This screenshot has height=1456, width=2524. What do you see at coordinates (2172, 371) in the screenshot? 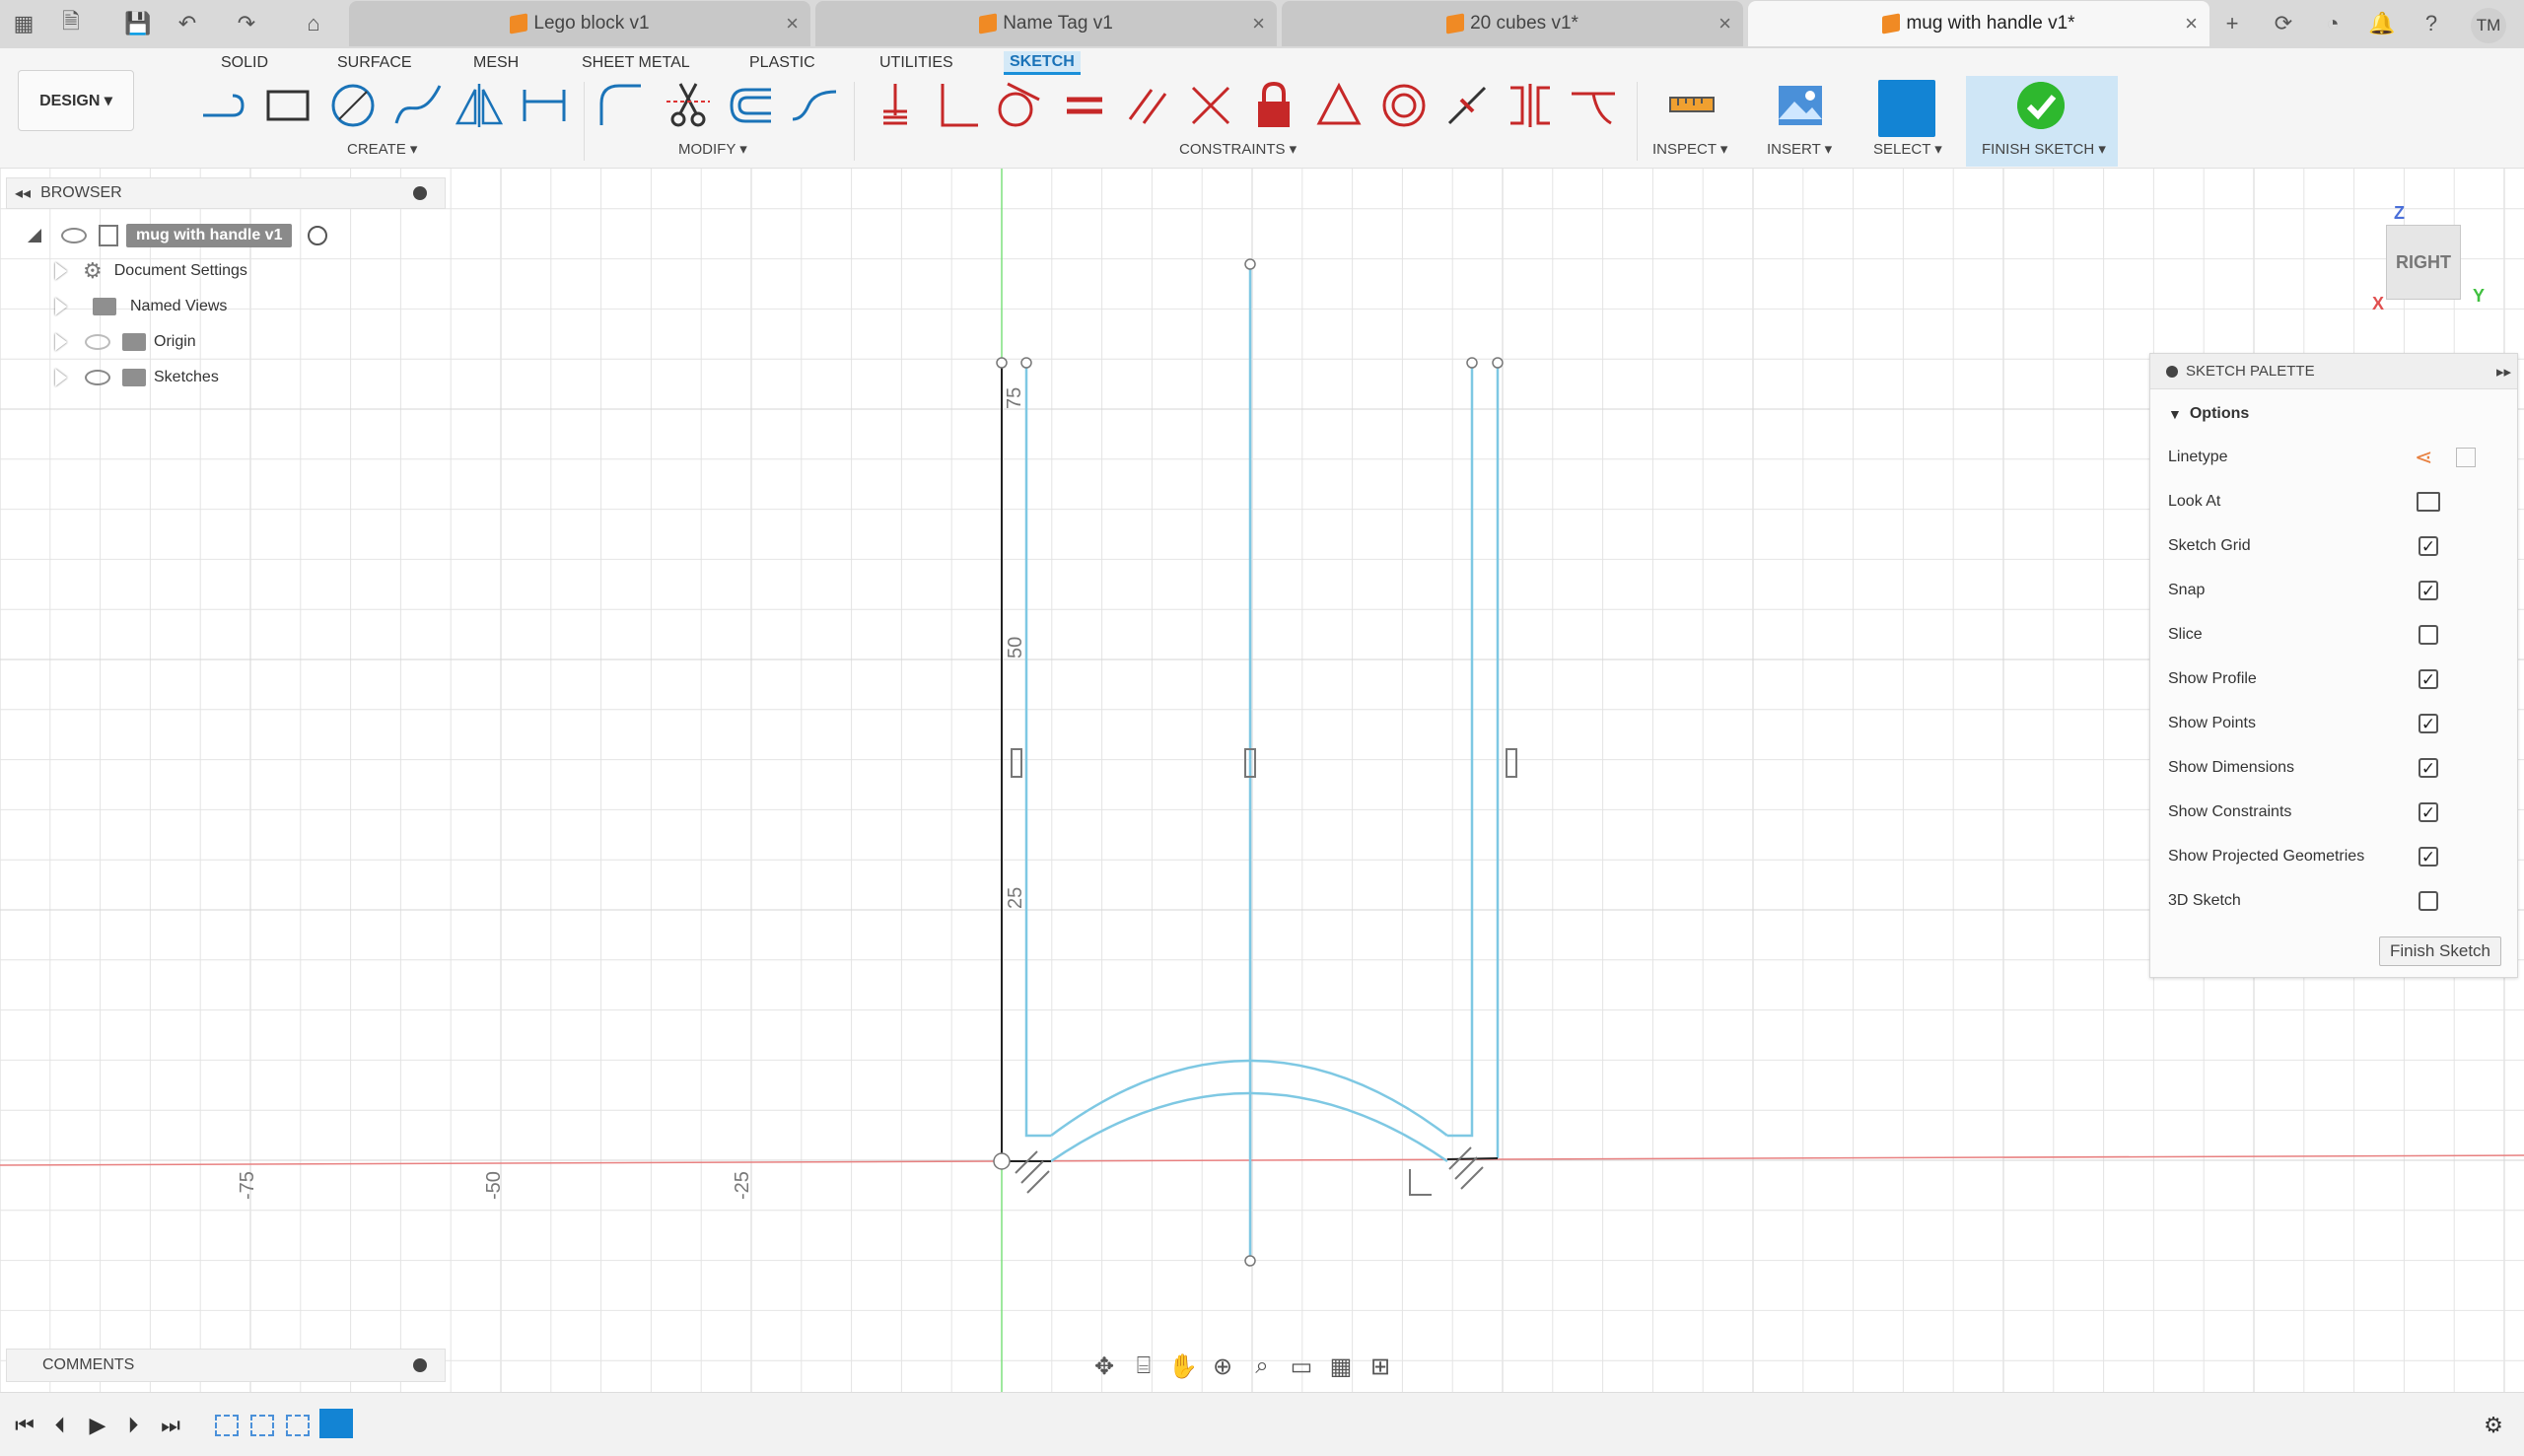
I see `palette-minimize-icon` at bounding box center [2172, 371].